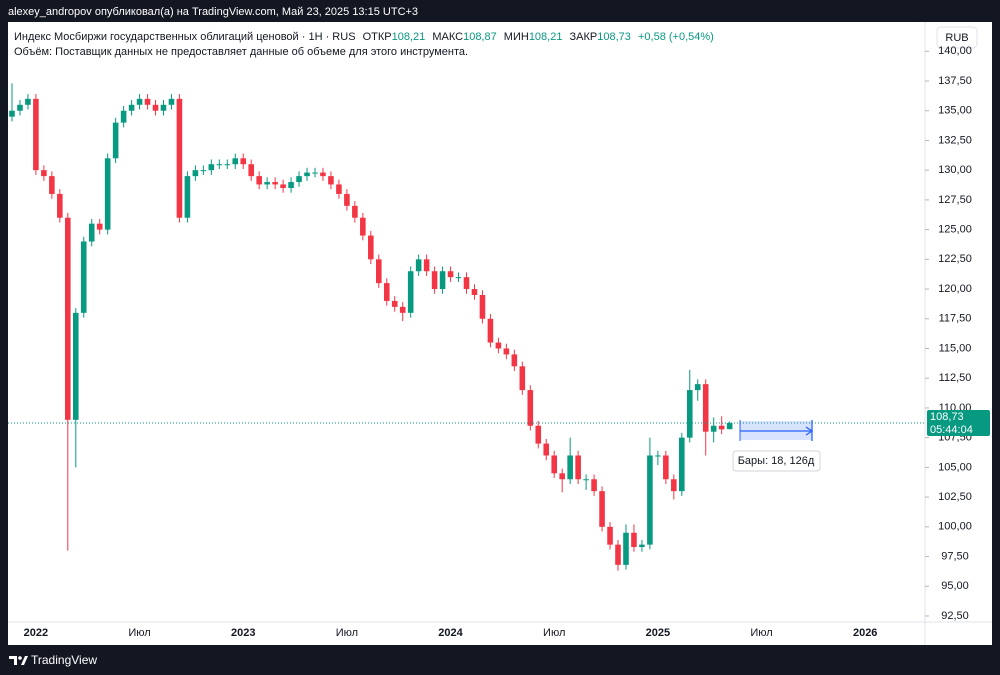 This screenshot has height=675, width=1000. Describe the element at coordinates (584, 37) in the screenshot. I see `legend-close-label: ЗАКР` at that location.